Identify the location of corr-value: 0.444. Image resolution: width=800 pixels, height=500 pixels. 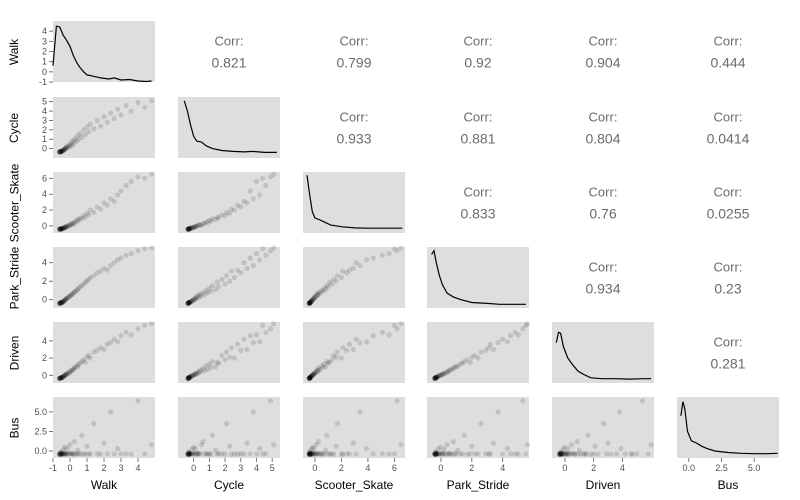
(727, 63).